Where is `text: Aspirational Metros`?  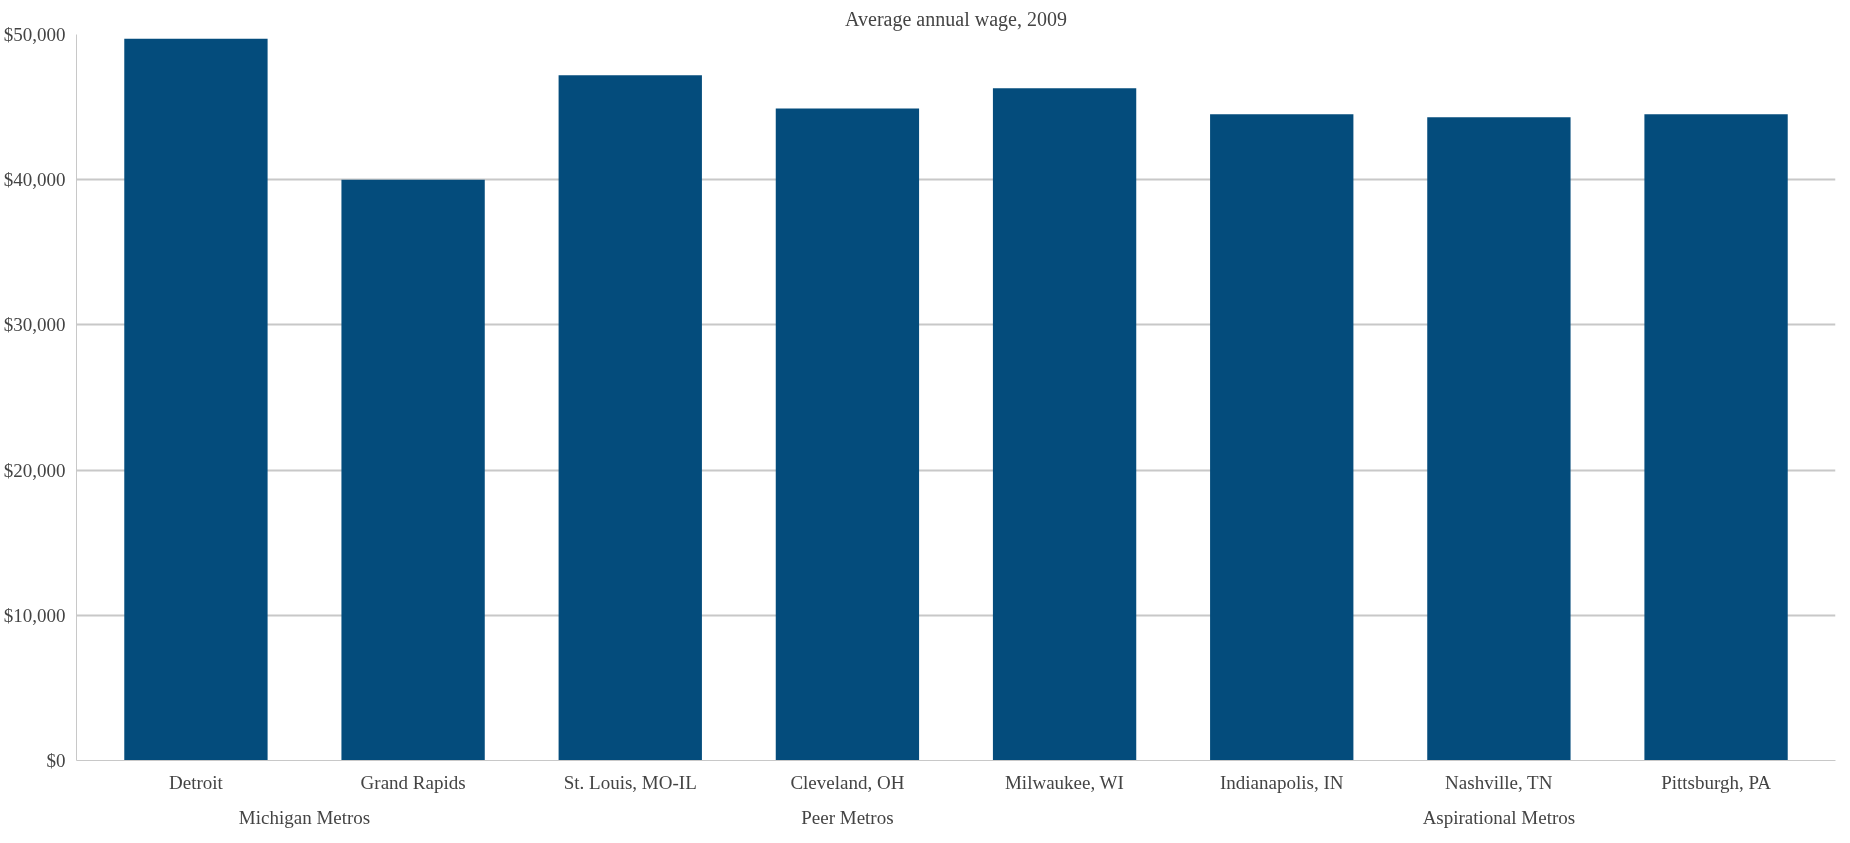
text: Aspirational Metros is located at coordinates (1499, 817).